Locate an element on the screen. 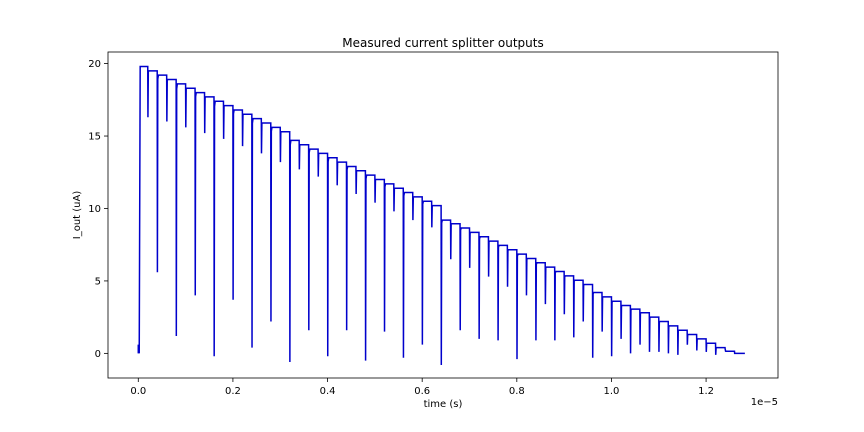 This screenshot has width=864, height=432. y-tick-label: 5 is located at coordinates (98, 281).